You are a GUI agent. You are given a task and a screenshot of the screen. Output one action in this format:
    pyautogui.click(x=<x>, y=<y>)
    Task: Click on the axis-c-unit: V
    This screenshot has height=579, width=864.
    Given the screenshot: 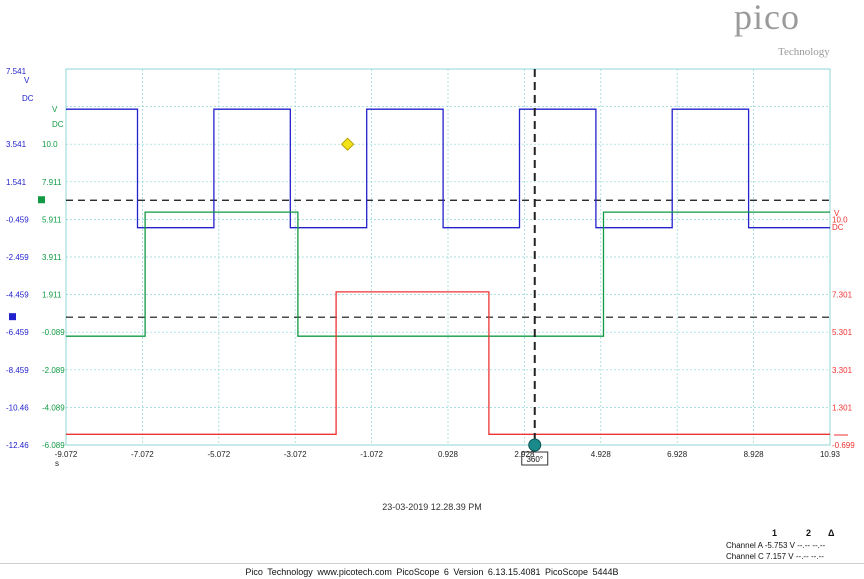 What is the action you would take?
    pyautogui.click(x=837, y=213)
    